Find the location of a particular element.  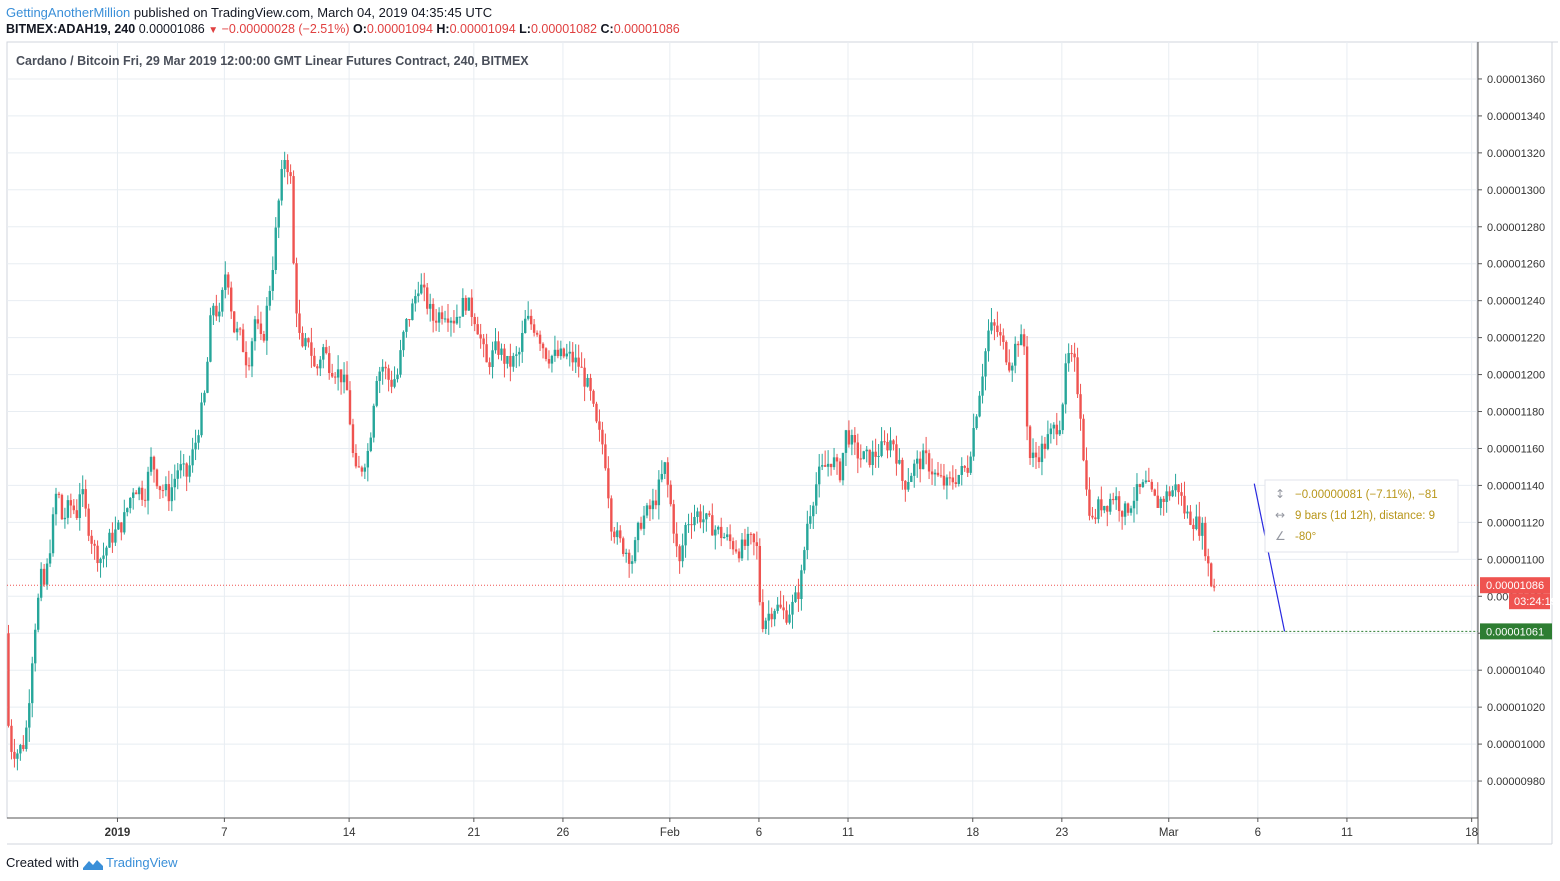

y-tick-label: 0.00001200 is located at coordinates (1516, 376).